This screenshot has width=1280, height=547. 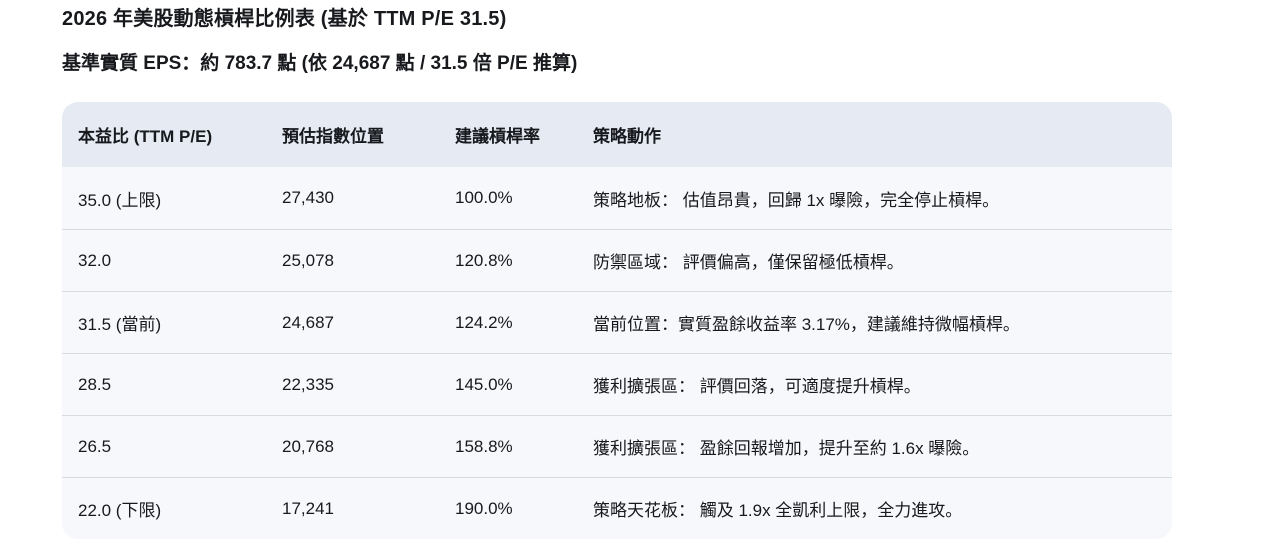 What do you see at coordinates (874, 322) in the screenshot?
I see `action-cell: 當前位置：實質盈餘收益率 3.17%，建議維持微幅槓桿。` at bounding box center [874, 322].